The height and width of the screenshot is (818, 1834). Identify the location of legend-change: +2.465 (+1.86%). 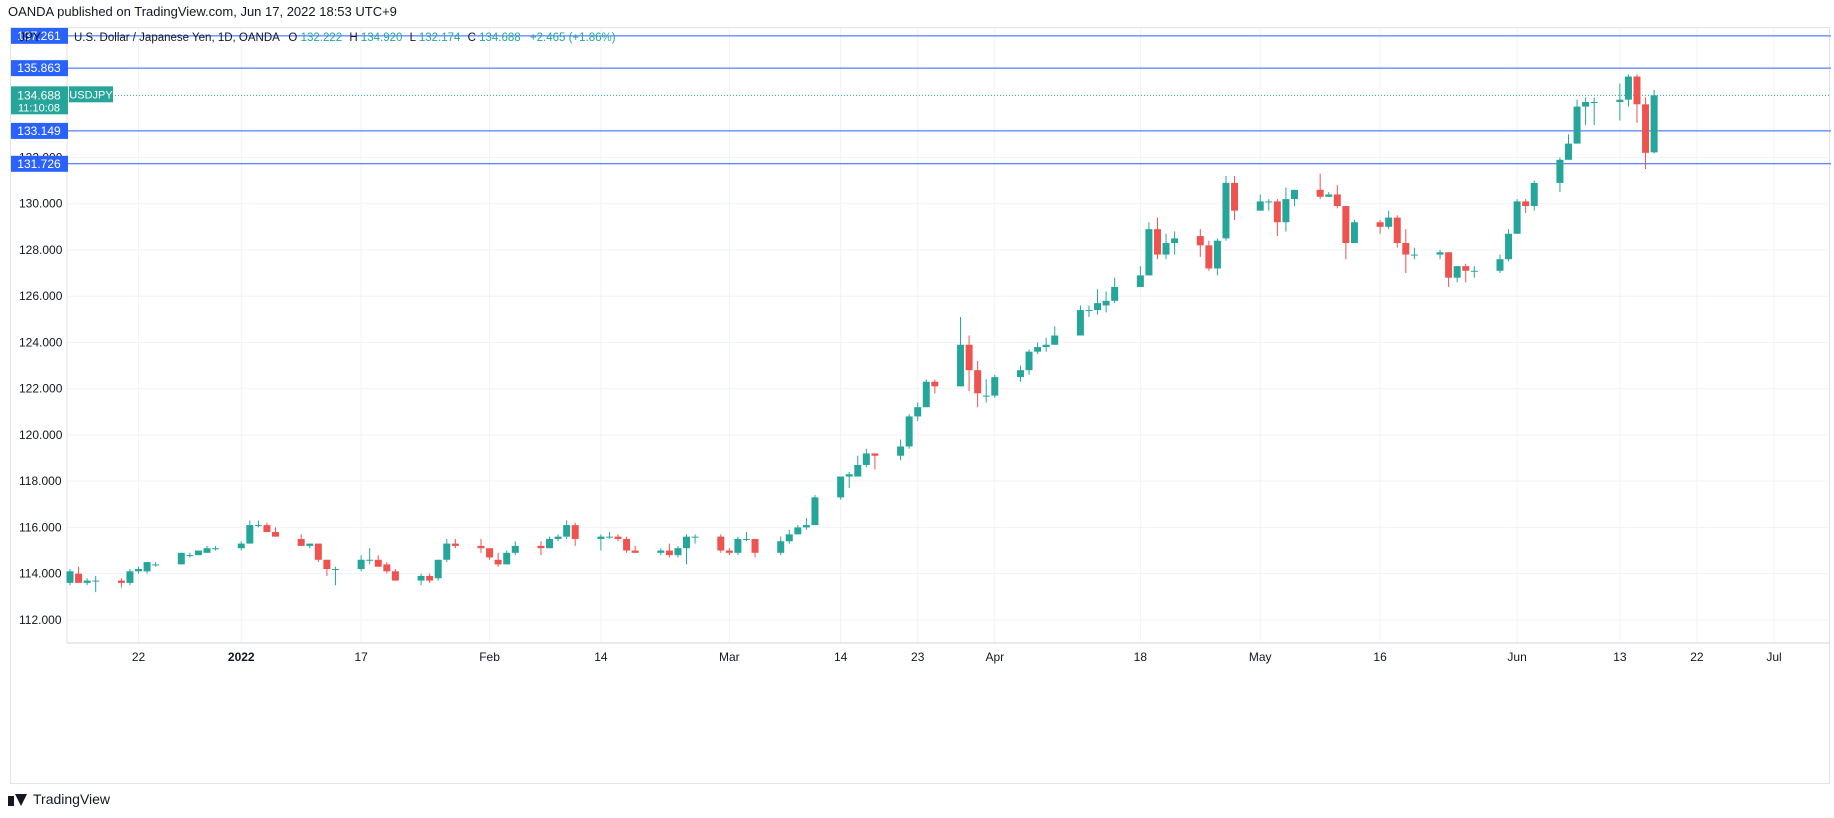
(573, 38).